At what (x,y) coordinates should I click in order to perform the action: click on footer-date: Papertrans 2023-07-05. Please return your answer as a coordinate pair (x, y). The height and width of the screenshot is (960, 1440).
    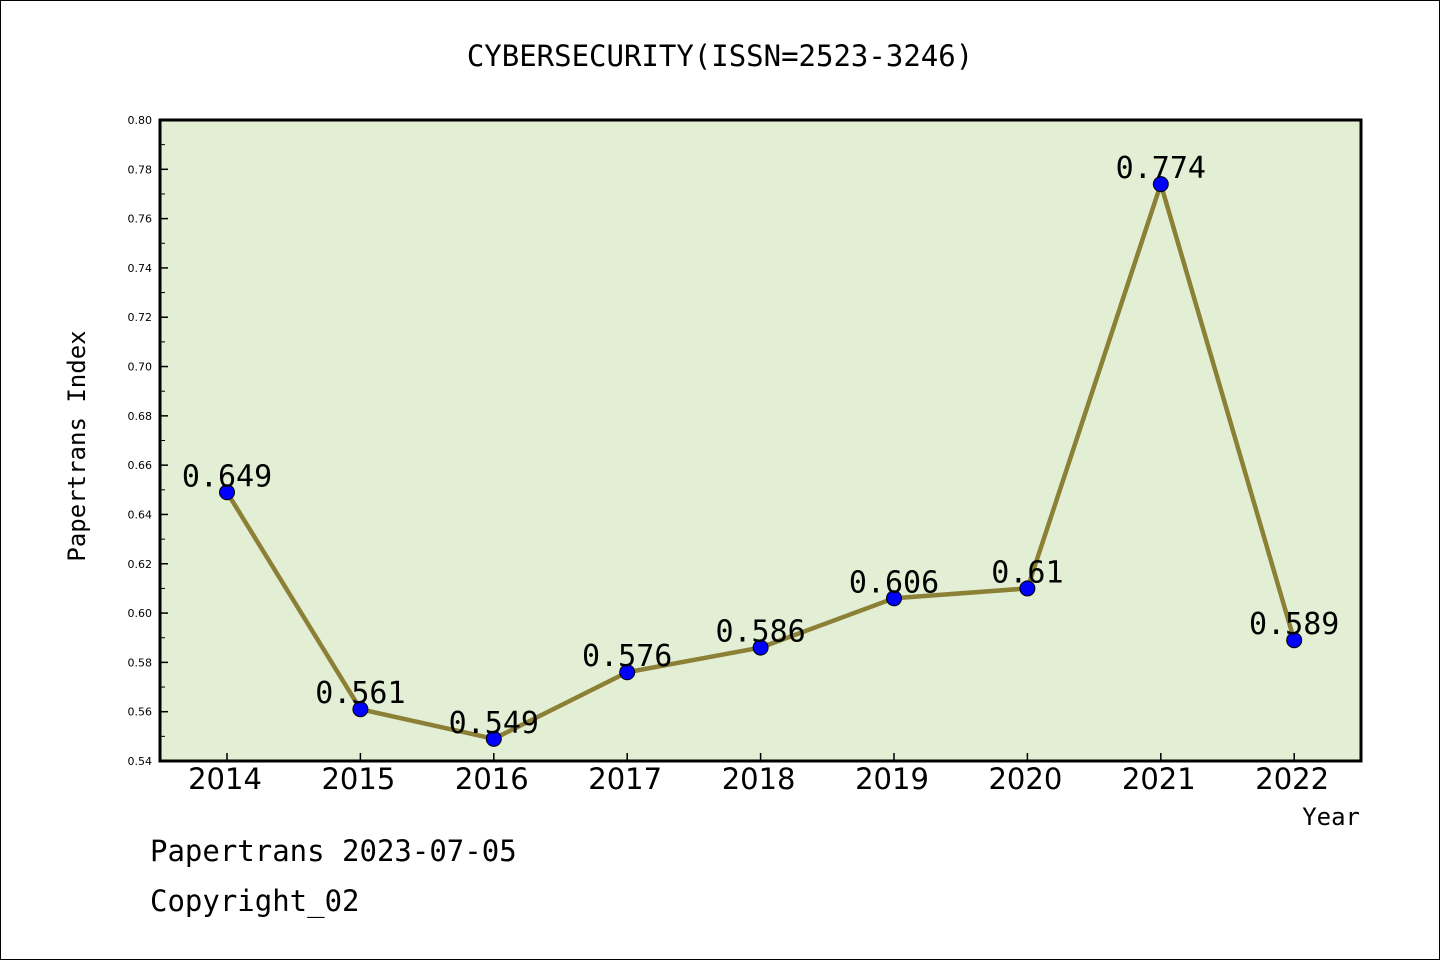
    Looking at the image, I should click on (333, 851).